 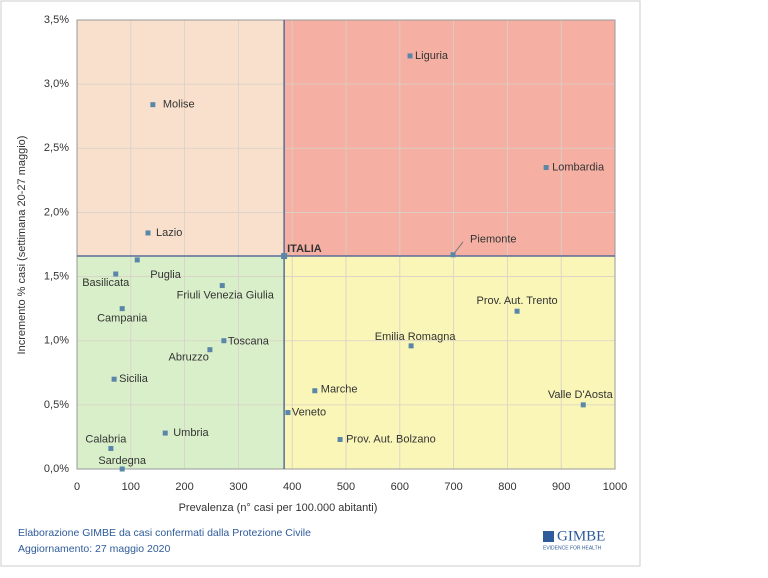 What do you see at coordinates (339, 390) in the screenshot?
I see `point-label: Marche` at bounding box center [339, 390].